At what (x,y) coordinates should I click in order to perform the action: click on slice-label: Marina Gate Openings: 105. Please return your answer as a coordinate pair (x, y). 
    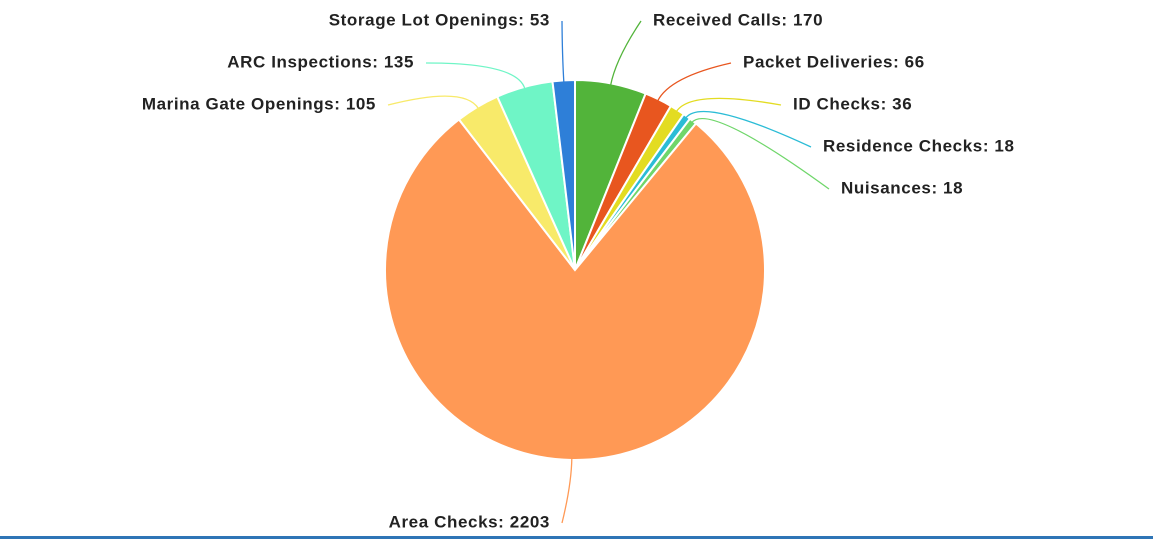
    Looking at the image, I should click on (259, 103).